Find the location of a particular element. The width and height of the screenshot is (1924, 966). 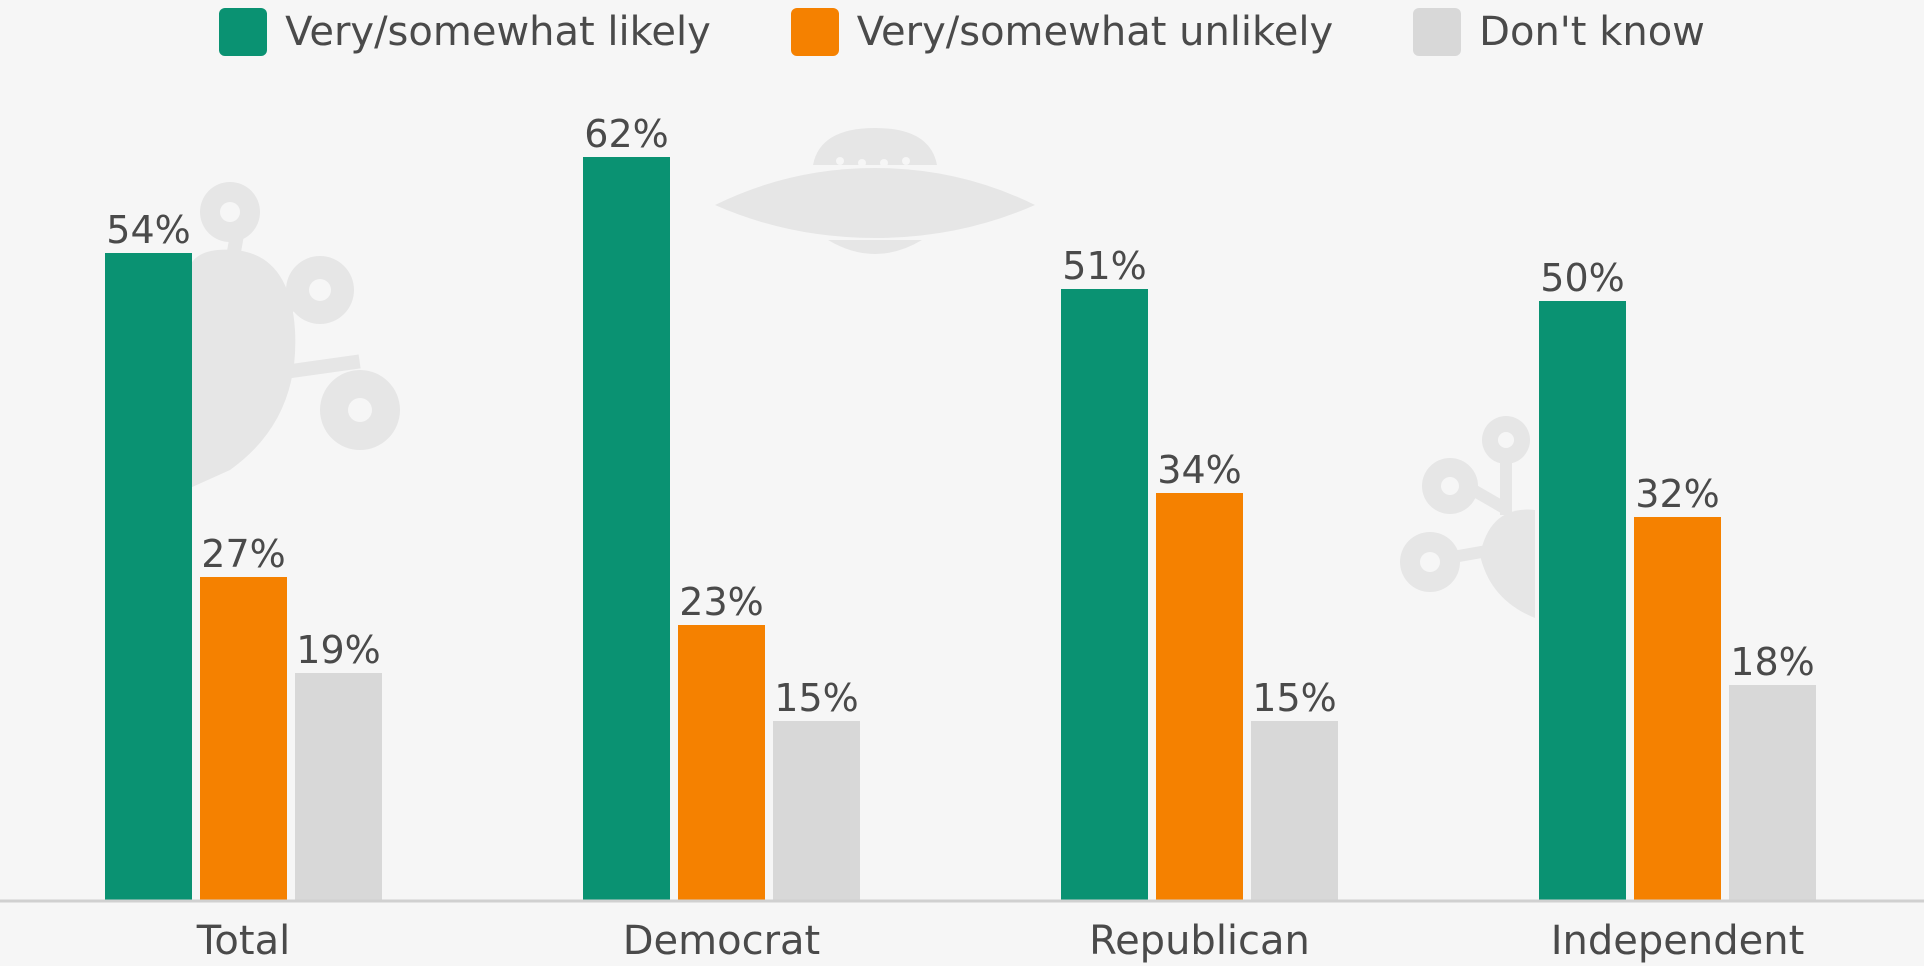

data-label-democrat-likely: 62% is located at coordinates (626, 134).